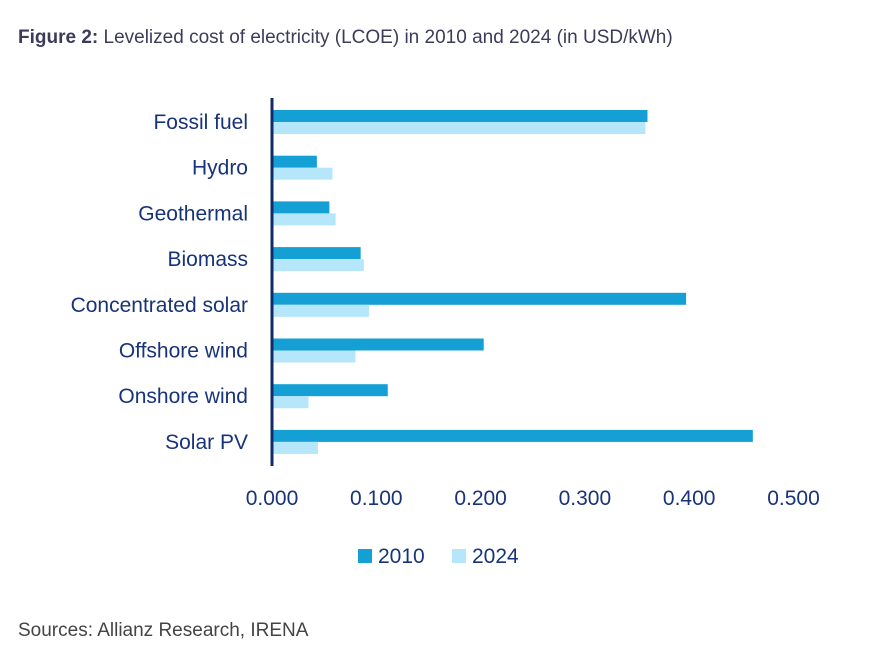 The height and width of the screenshot is (666, 874). What do you see at coordinates (365, 556) in the screenshot?
I see `legend-swatch-2010` at bounding box center [365, 556].